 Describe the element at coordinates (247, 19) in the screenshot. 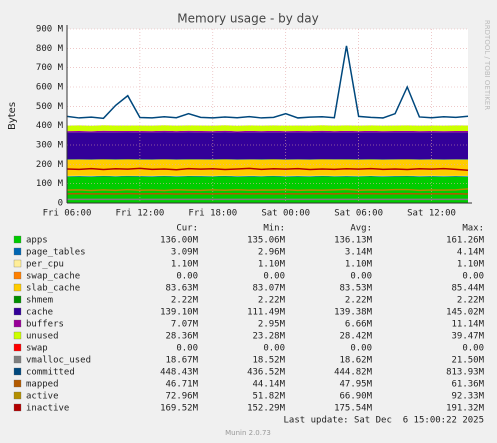

I see `chart-title: Memory usage - by day` at that location.